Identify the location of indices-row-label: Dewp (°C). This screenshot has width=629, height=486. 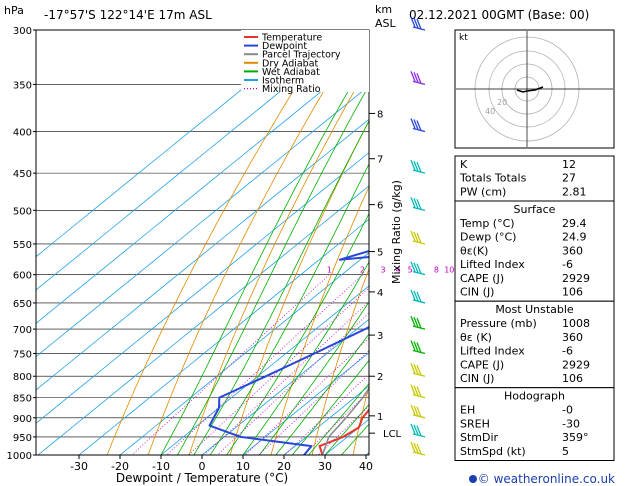
(488, 237).